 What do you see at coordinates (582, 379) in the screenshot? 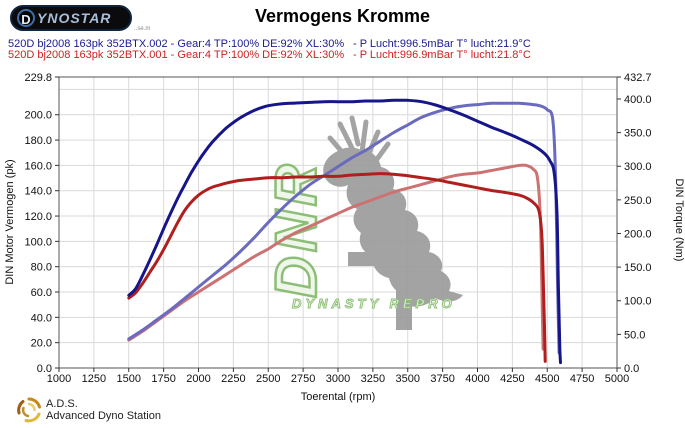
I see `x-tick-label: 4750` at bounding box center [582, 379].